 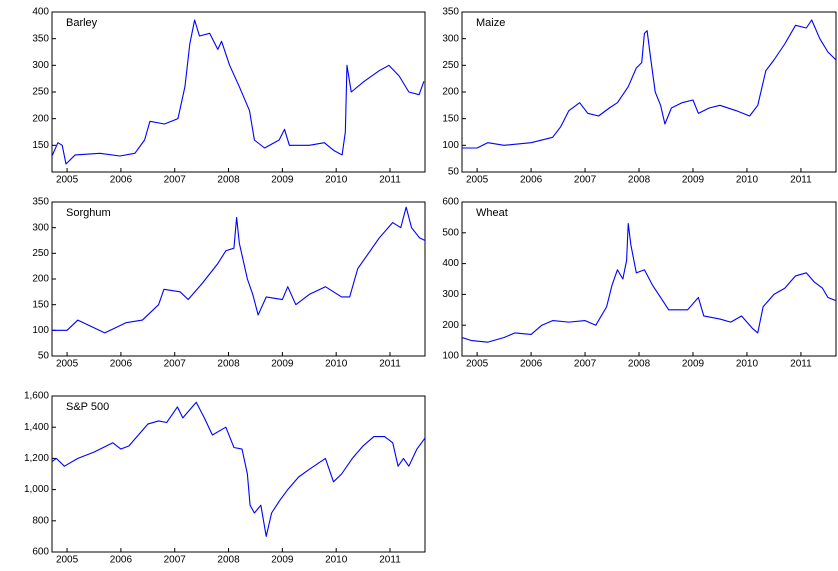 I want to click on panel-title: S&P 500, so click(x=87, y=407).